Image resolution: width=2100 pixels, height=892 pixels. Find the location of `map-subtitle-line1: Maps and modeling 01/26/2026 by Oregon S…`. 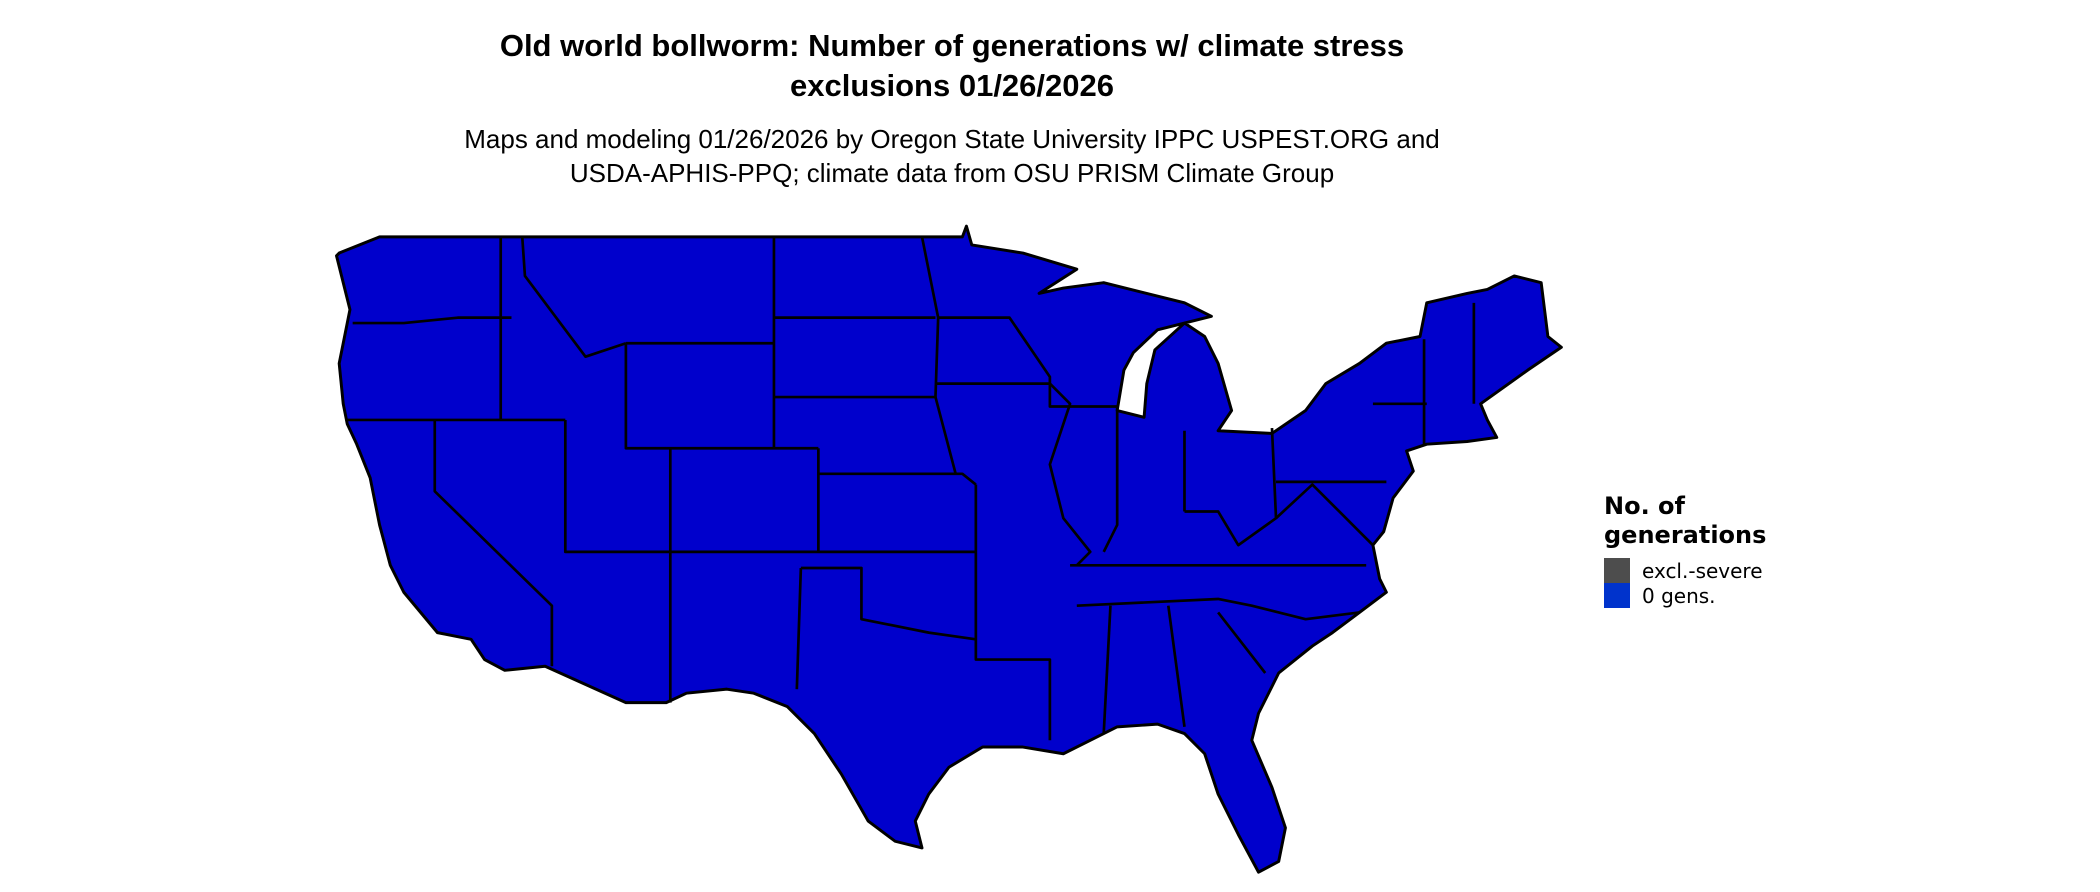

map-subtitle-line1: Maps and modeling 01/26/2026 by Oregon S… is located at coordinates (952, 139).